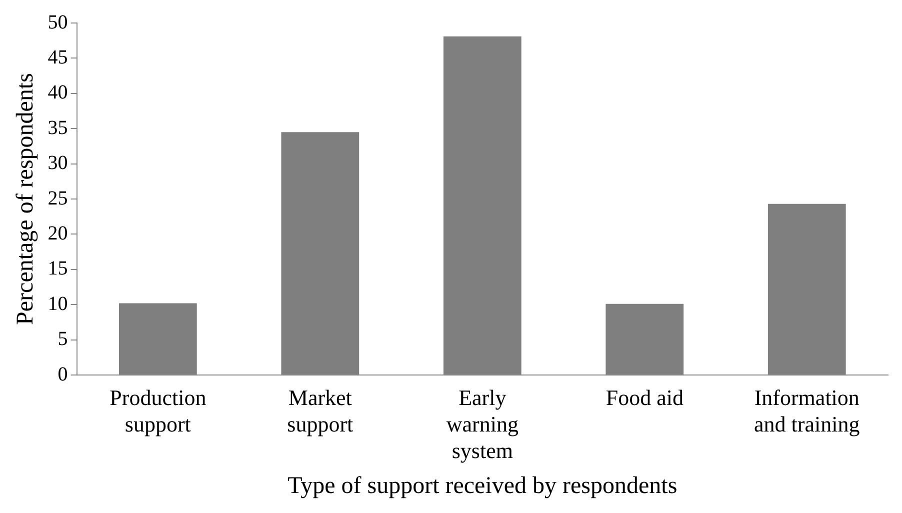  What do you see at coordinates (807, 410) in the screenshot?
I see `x-tick-label: Information and training` at bounding box center [807, 410].